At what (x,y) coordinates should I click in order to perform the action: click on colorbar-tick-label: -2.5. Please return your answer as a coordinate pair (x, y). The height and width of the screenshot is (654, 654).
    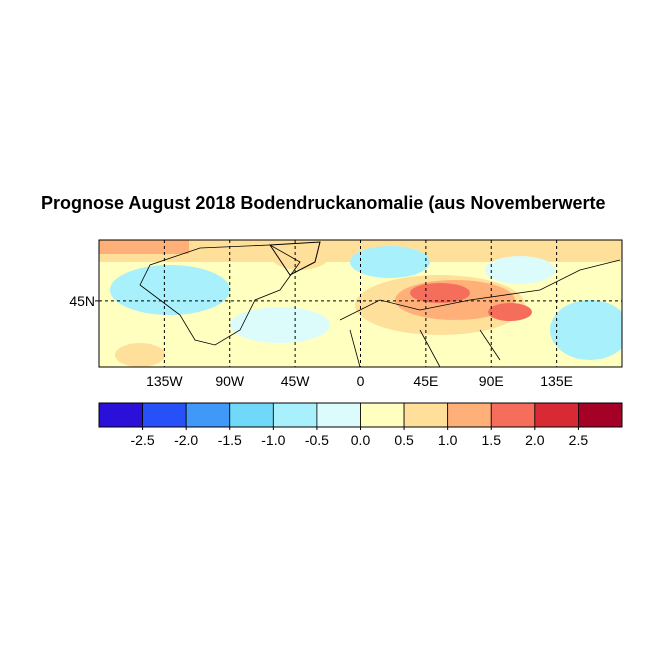
    Looking at the image, I should click on (143, 440).